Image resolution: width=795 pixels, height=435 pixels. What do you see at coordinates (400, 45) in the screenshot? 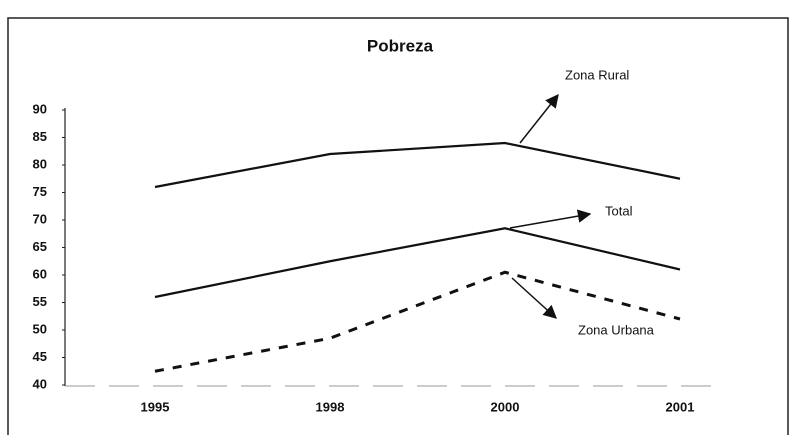
I see `chart-title: Pobreza` at bounding box center [400, 45].